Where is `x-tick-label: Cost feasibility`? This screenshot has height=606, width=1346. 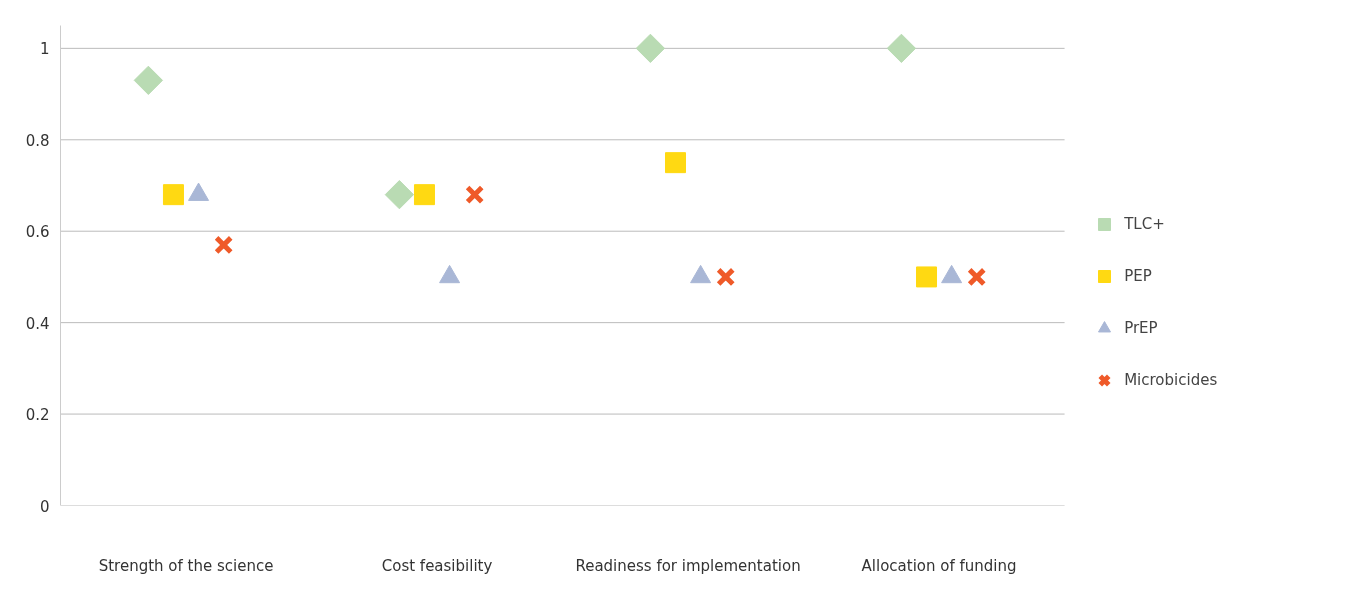 x-tick-label: Cost feasibility is located at coordinates (437, 565).